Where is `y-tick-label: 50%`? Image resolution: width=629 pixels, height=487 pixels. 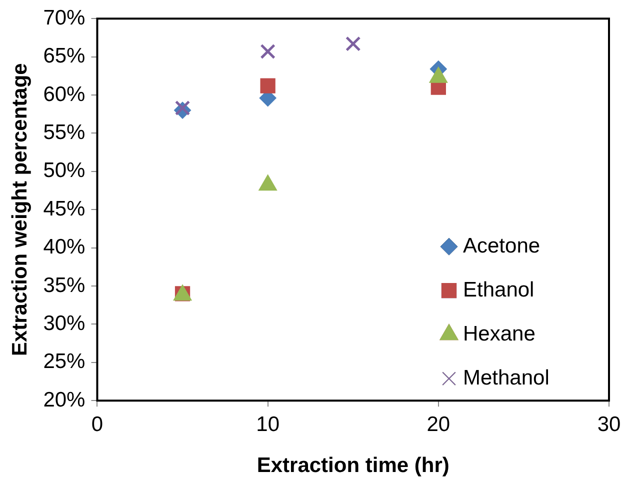 y-tick-label: 50% is located at coordinates (64, 170).